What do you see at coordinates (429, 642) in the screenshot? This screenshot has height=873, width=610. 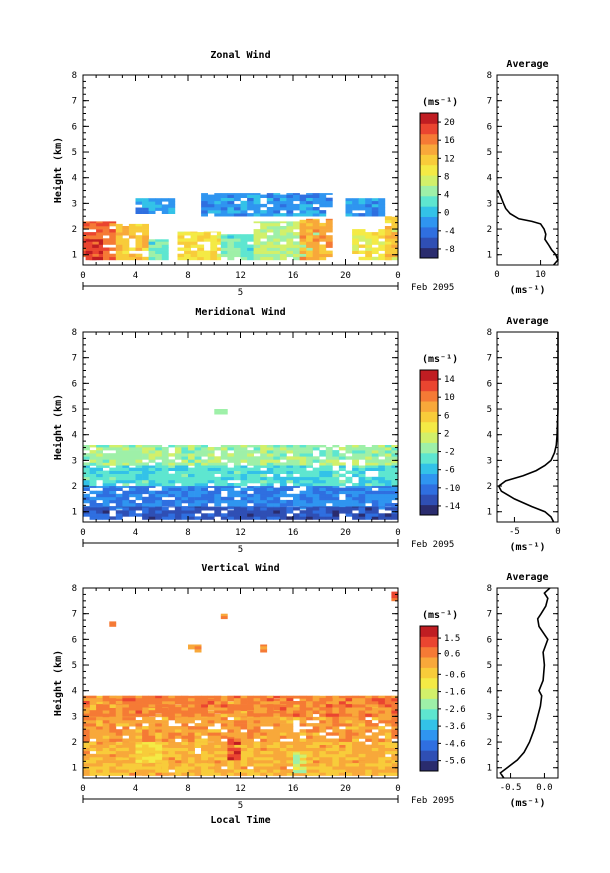 I see `colorbar-swatch` at bounding box center [429, 642].